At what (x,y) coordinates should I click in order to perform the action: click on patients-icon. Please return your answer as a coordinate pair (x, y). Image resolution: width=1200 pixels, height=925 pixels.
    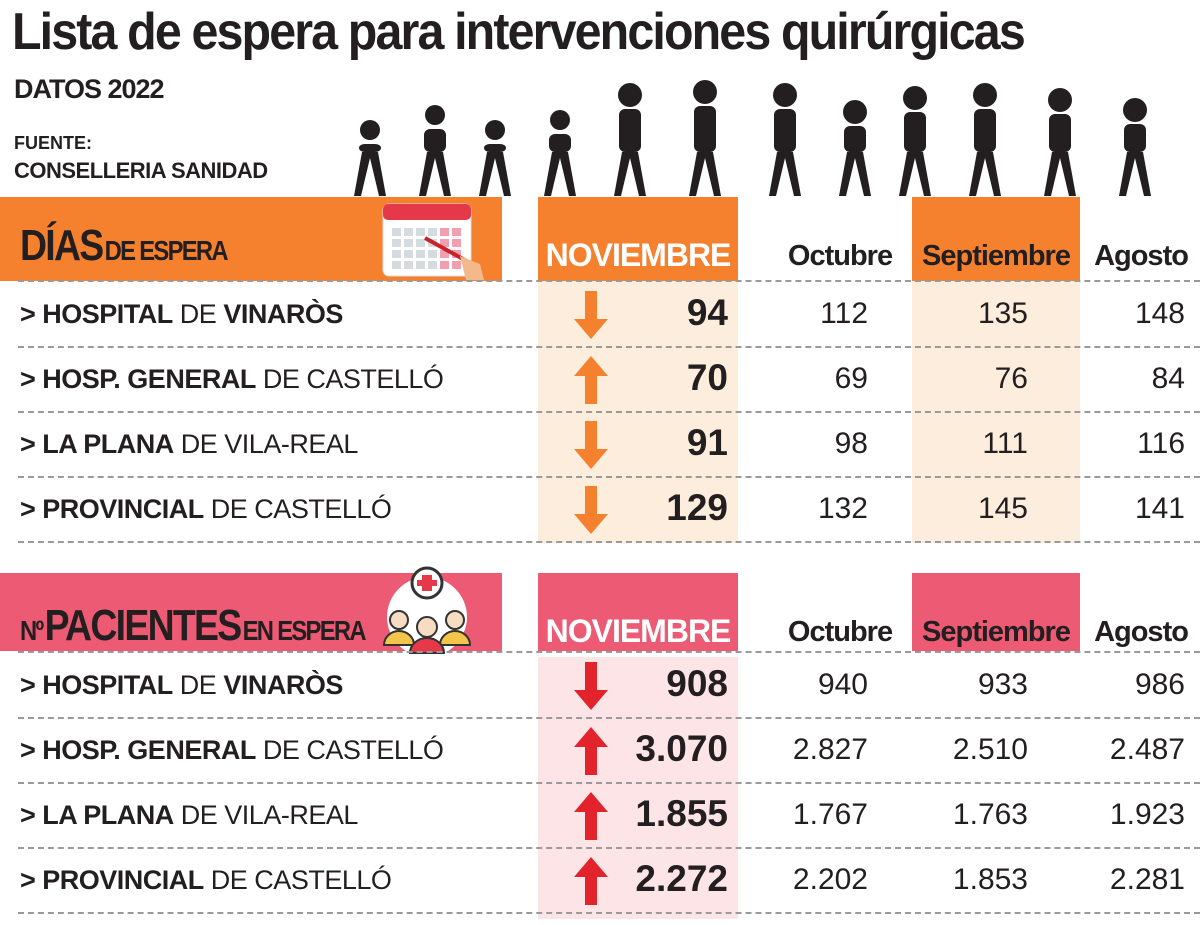
    Looking at the image, I should click on (427, 610).